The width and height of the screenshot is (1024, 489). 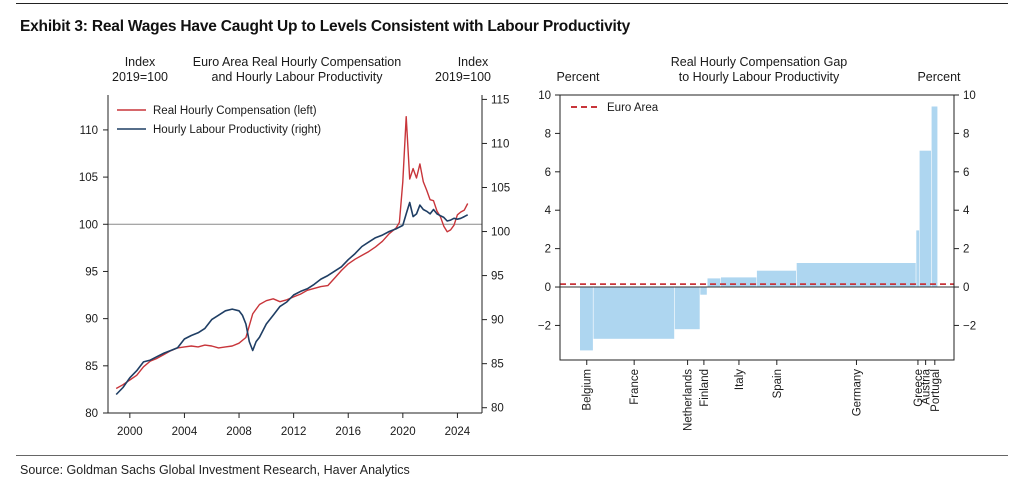 What do you see at coordinates (548, 211) in the screenshot?
I see `left-y-tick-label: 4` at bounding box center [548, 211].